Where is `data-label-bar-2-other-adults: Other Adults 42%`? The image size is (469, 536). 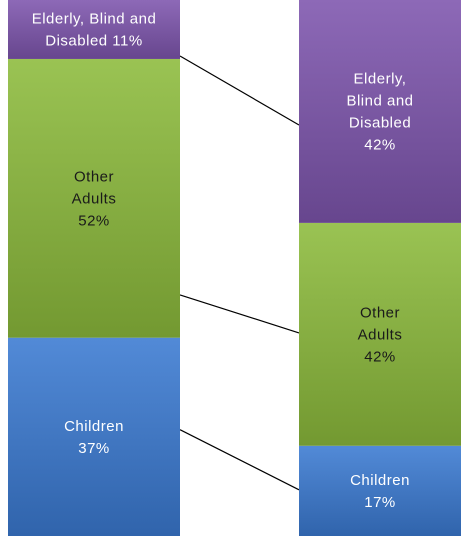 data-label-bar-2-other-adults: Other Adults 42% is located at coordinates (380, 334).